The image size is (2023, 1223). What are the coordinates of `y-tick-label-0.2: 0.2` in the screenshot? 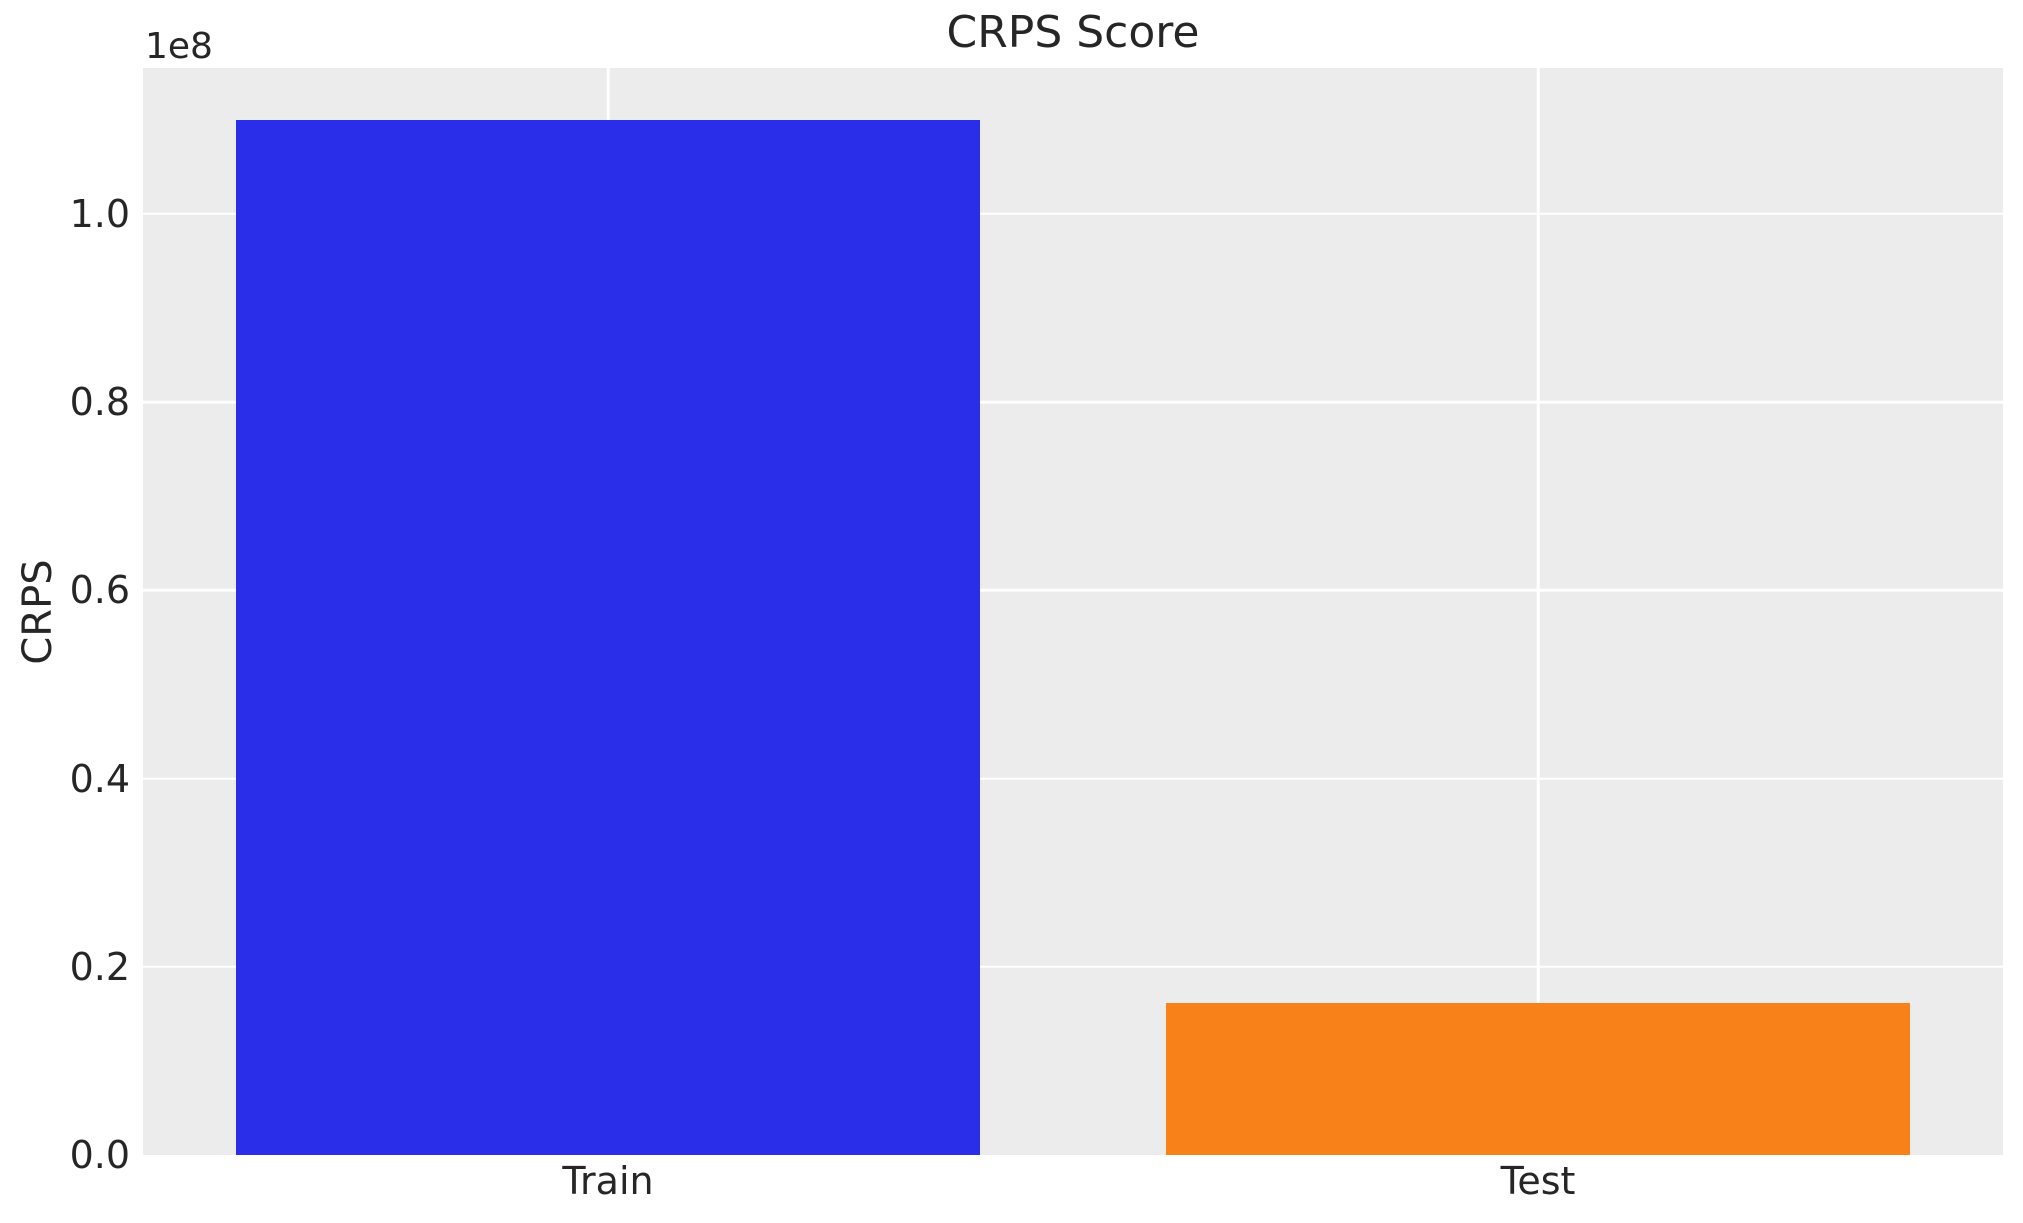 It's located at (99, 966).